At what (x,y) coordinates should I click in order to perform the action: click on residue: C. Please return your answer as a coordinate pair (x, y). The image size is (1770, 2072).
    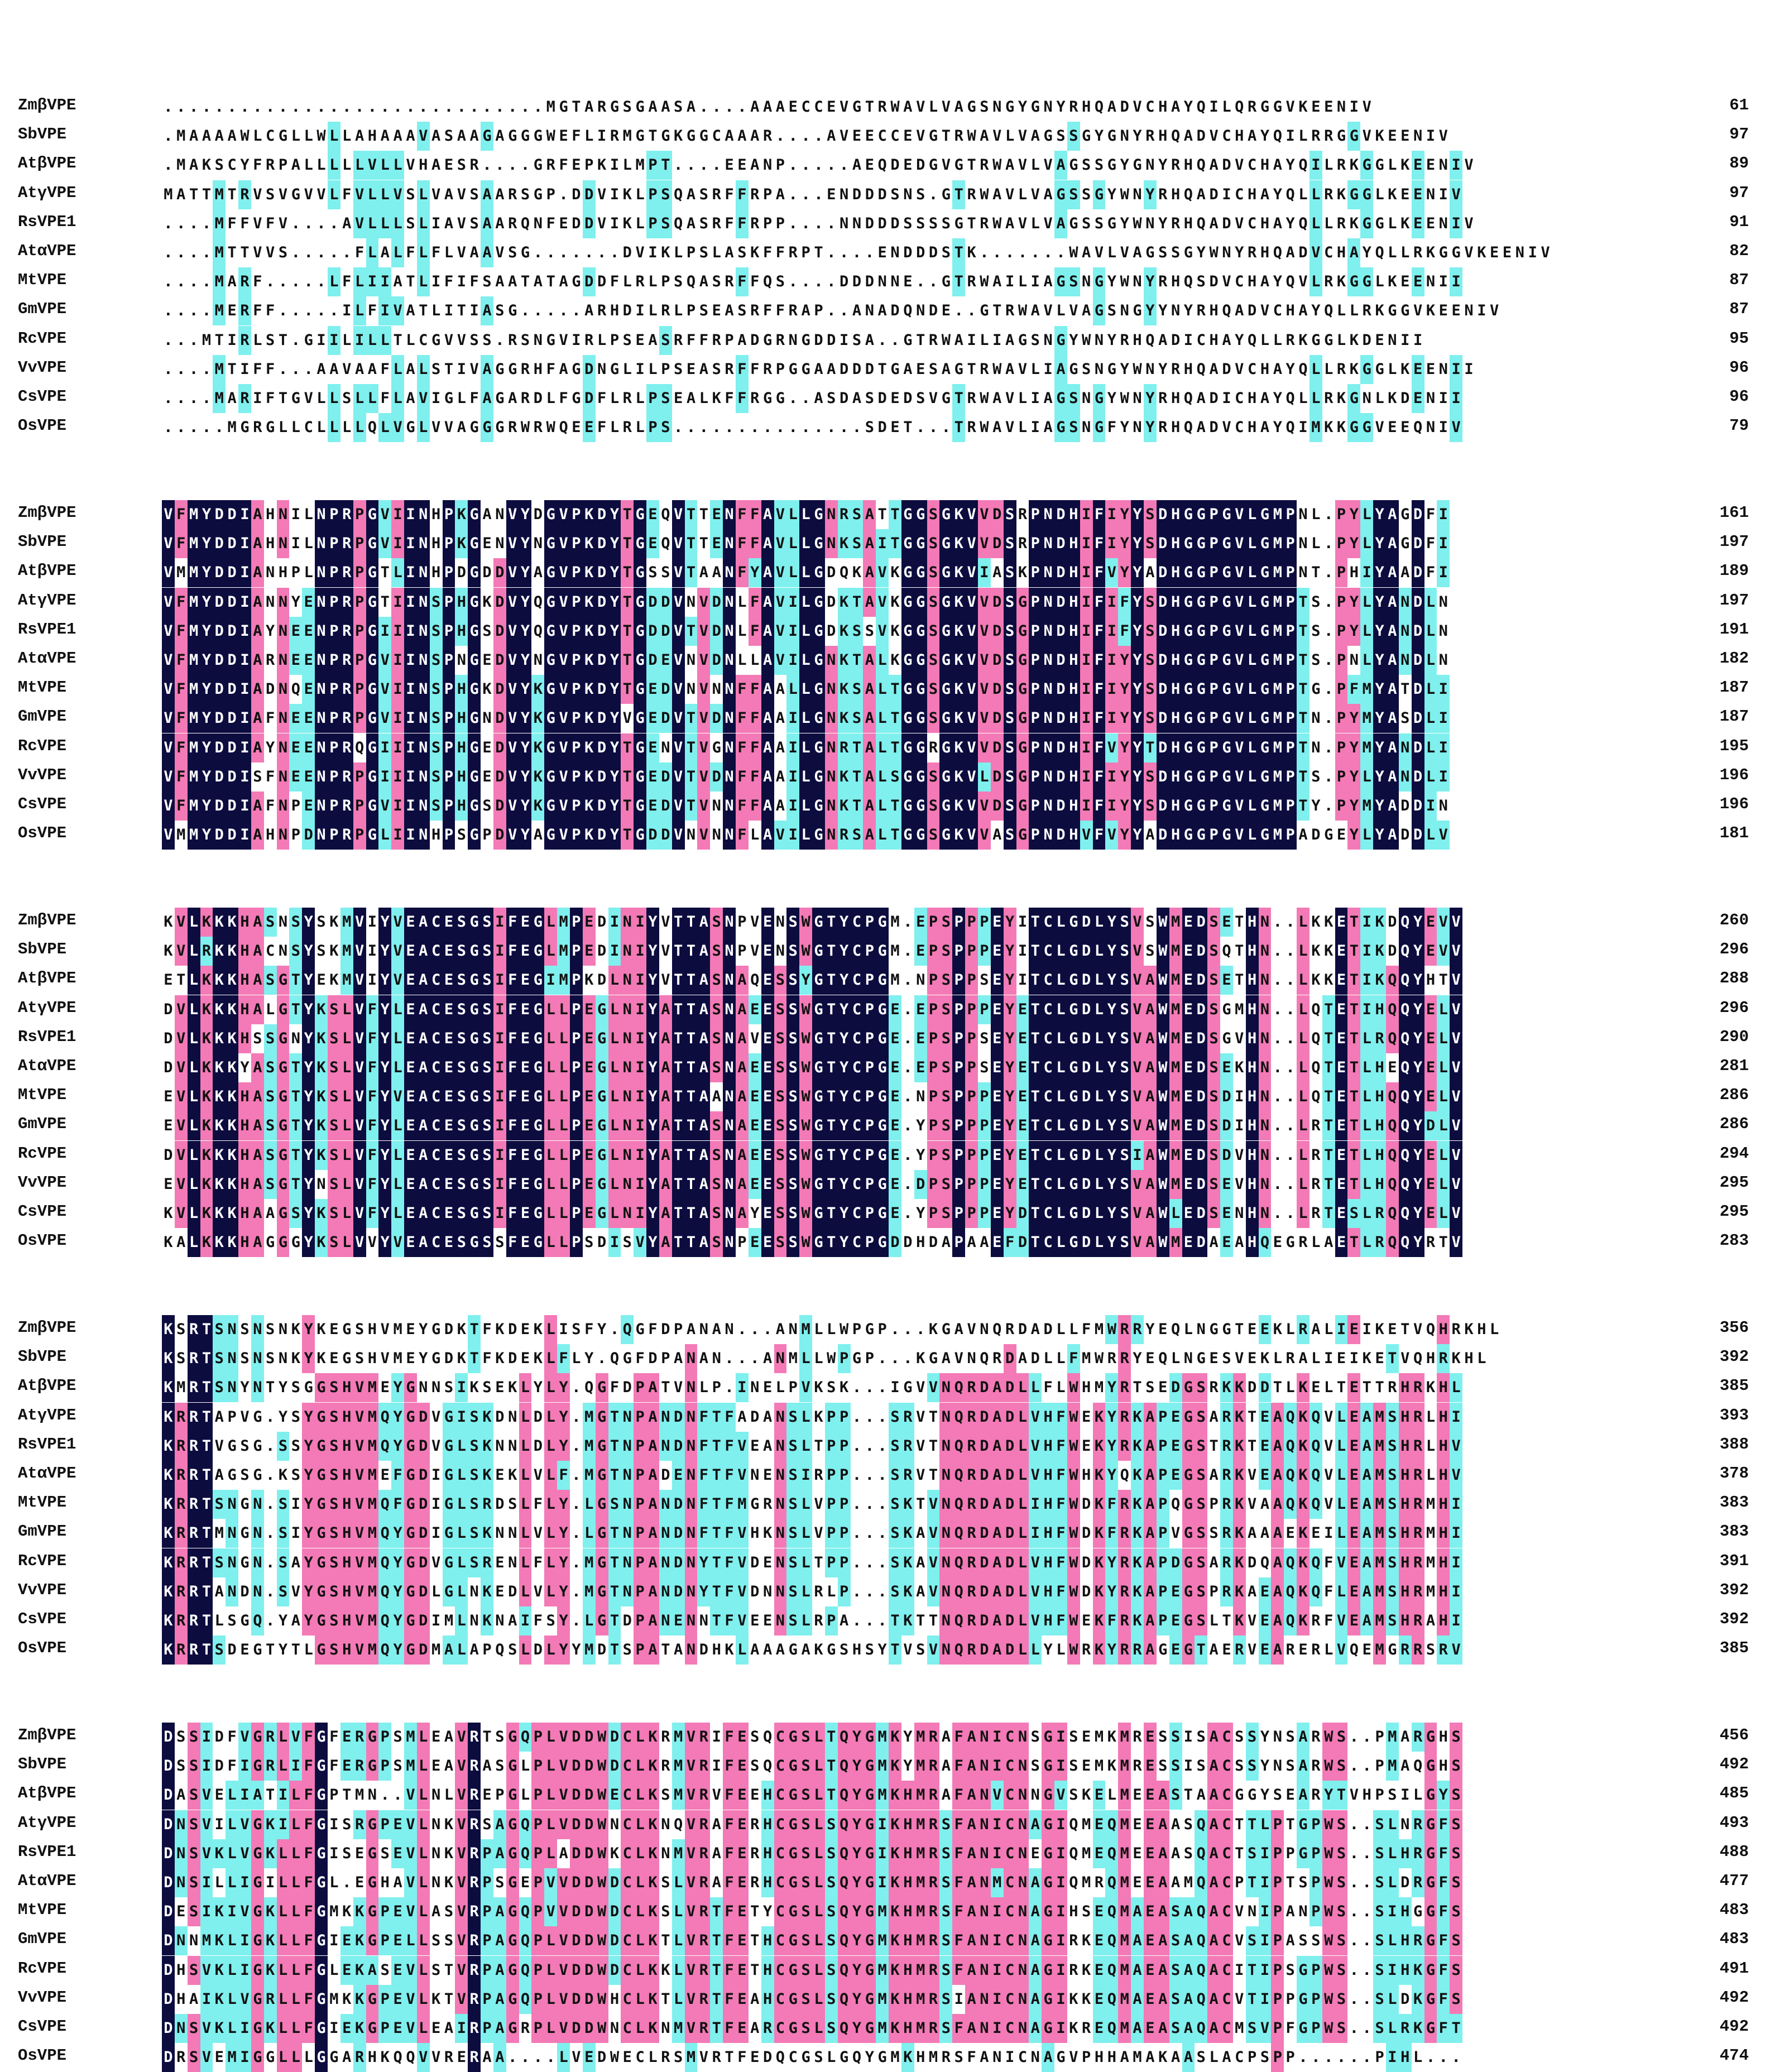
    Looking at the image, I should click on (1240, 195).